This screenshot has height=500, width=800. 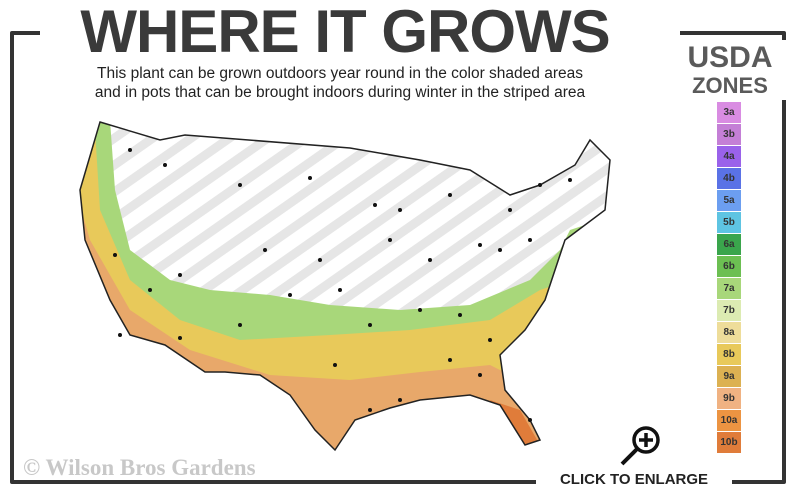 I want to click on click-to-enlarge-button: CLICK TO ENLARGE, so click(x=634, y=479).